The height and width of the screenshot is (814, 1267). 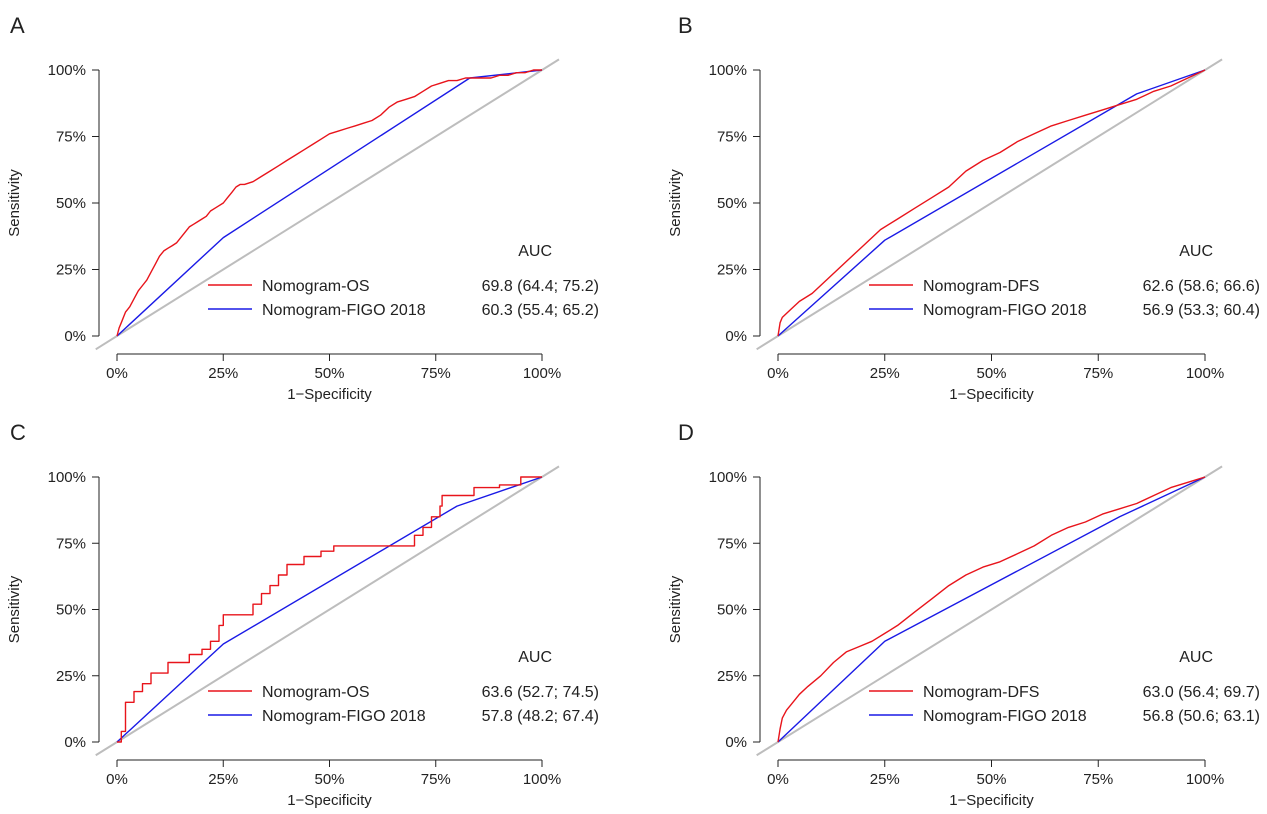 What do you see at coordinates (540, 310) in the screenshot?
I see `legend-auc-value: 60.3 (55.4; 65.2)` at bounding box center [540, 310].